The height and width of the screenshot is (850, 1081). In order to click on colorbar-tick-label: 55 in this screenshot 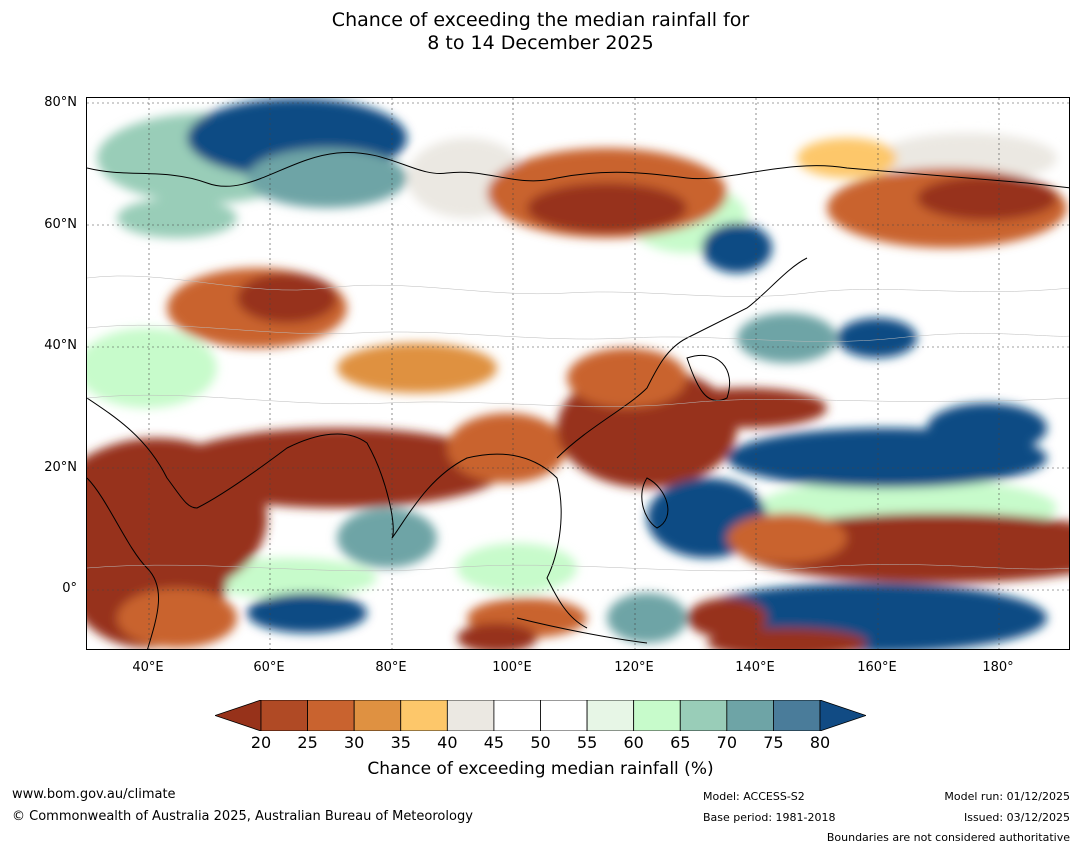, I will do `click(587, 742)`.